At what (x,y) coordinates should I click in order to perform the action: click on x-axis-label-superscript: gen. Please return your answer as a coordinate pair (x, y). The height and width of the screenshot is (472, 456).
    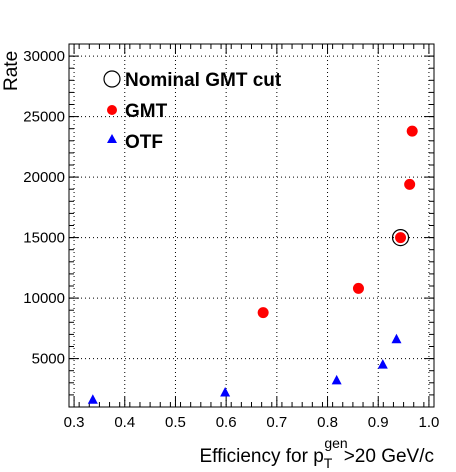
    Looking at the image, I should click on (335, 443).